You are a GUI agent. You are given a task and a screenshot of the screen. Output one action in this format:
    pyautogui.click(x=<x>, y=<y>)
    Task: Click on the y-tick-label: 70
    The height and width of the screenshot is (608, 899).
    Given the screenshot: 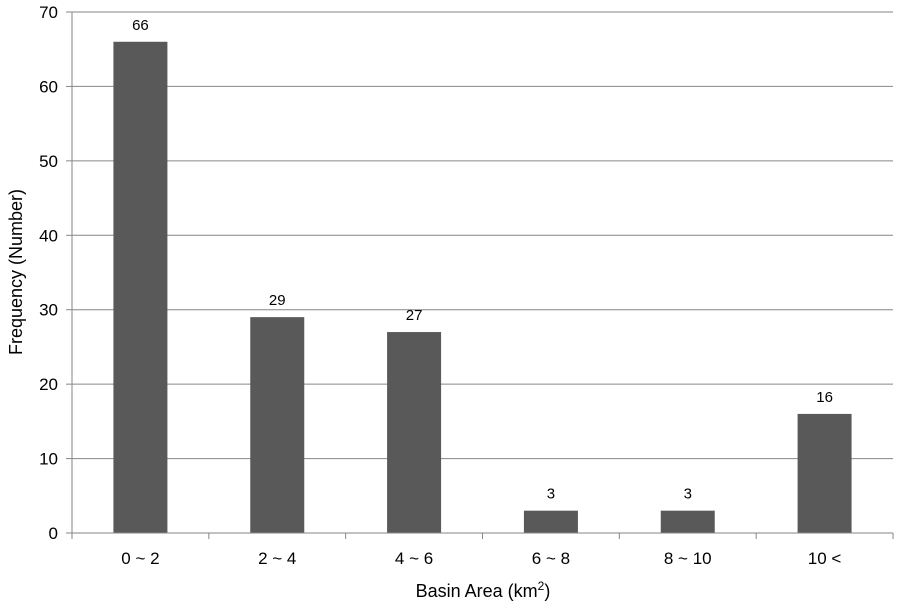 What is the action you would take?
    pyautogui.click(x=48, y=12)
    